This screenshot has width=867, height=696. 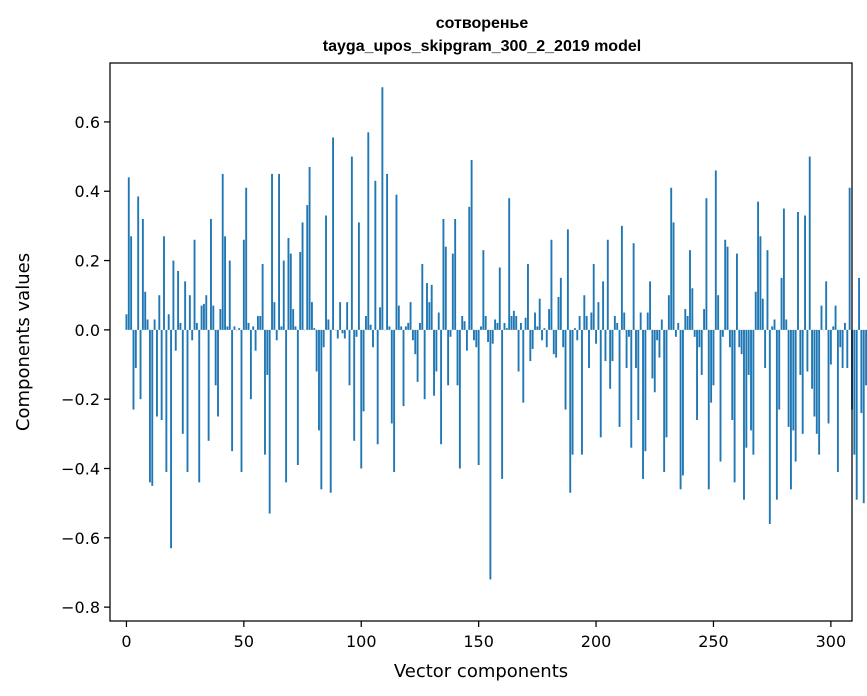 What do you see at coordinates (85, 365) in the screenshot?
I see `y-axis-ticks: −0.8 −0.6 −0.4 −0.2 0.0 0.2 0.4 0.6` at bounding box center [85, 365].